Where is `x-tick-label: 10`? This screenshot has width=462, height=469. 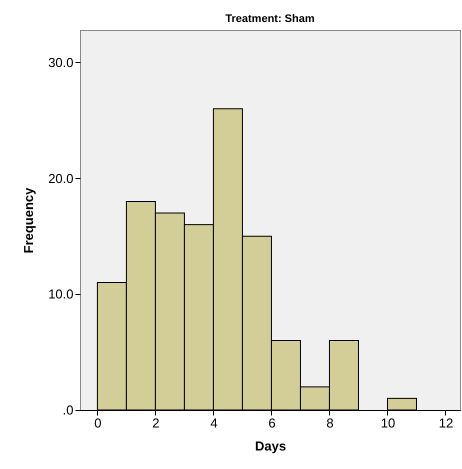 x-tick-label: 10 is located at coordinates (388, 423).